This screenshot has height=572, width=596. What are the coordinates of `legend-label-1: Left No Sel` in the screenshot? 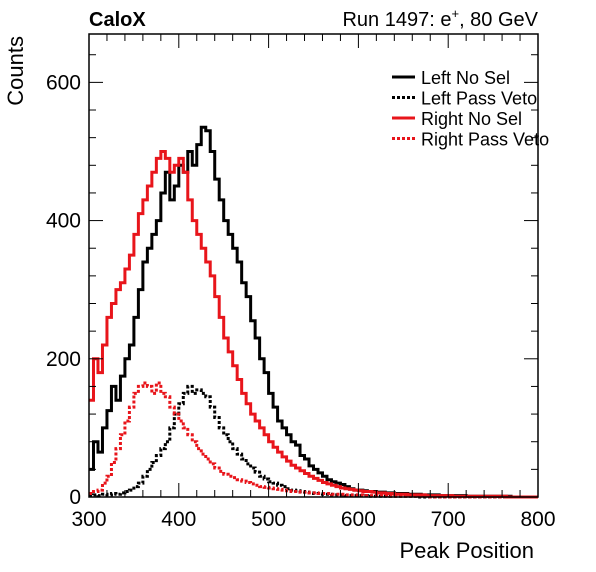 It's located at (465, 78).